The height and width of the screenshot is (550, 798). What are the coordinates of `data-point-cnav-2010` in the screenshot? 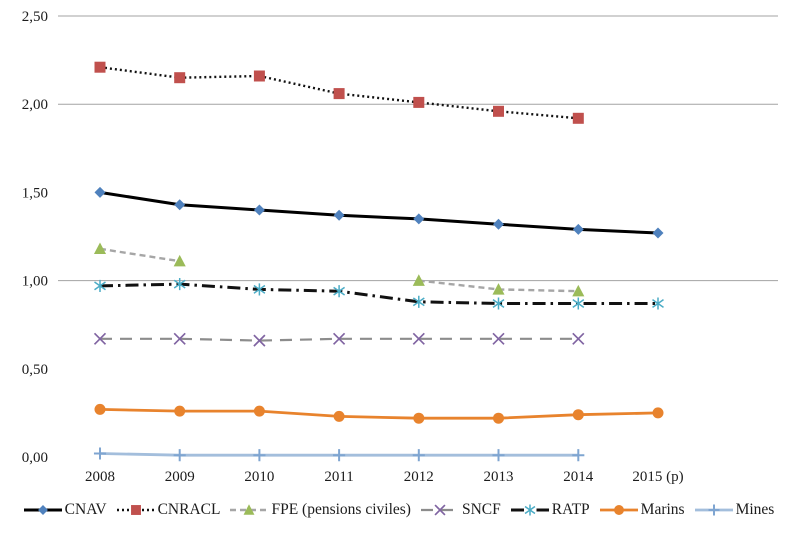 It's located at (259, 210).